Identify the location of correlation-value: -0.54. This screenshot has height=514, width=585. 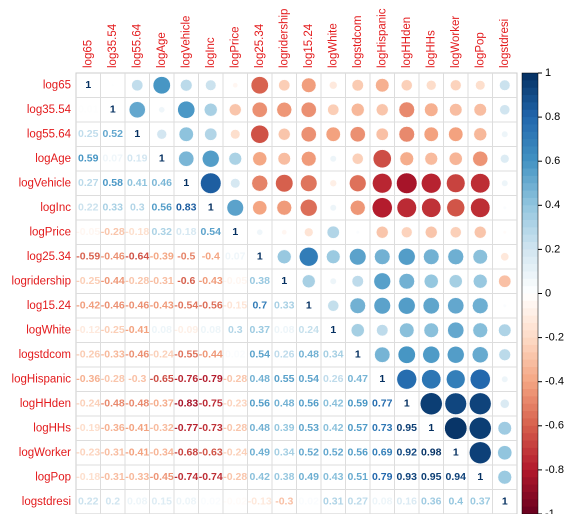
(186, 306).